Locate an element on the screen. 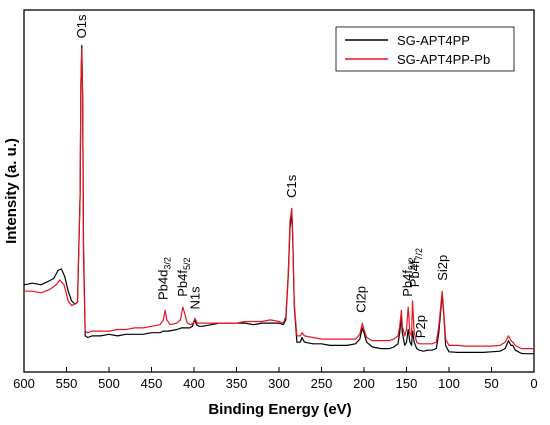 The width and height of the screenshot is (550, 425). x-axis-title: Binding Energy (eV) is located at coordinates (279, 409).